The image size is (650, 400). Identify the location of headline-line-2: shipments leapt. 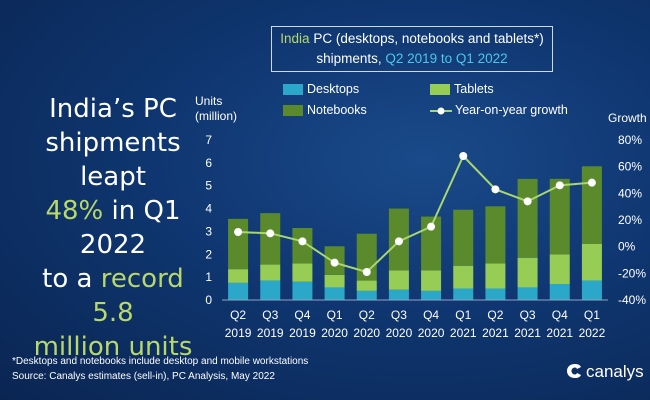
(113, 160).